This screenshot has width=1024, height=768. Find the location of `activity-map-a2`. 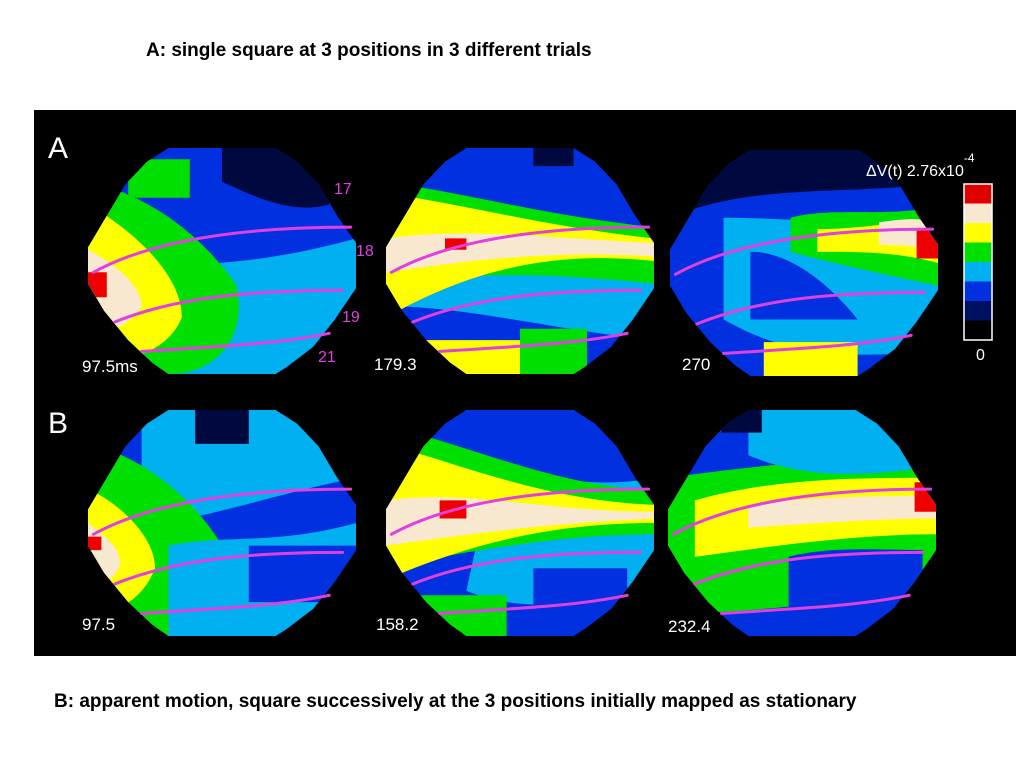

activity-map-a2 is located at coordinates (520, 261).